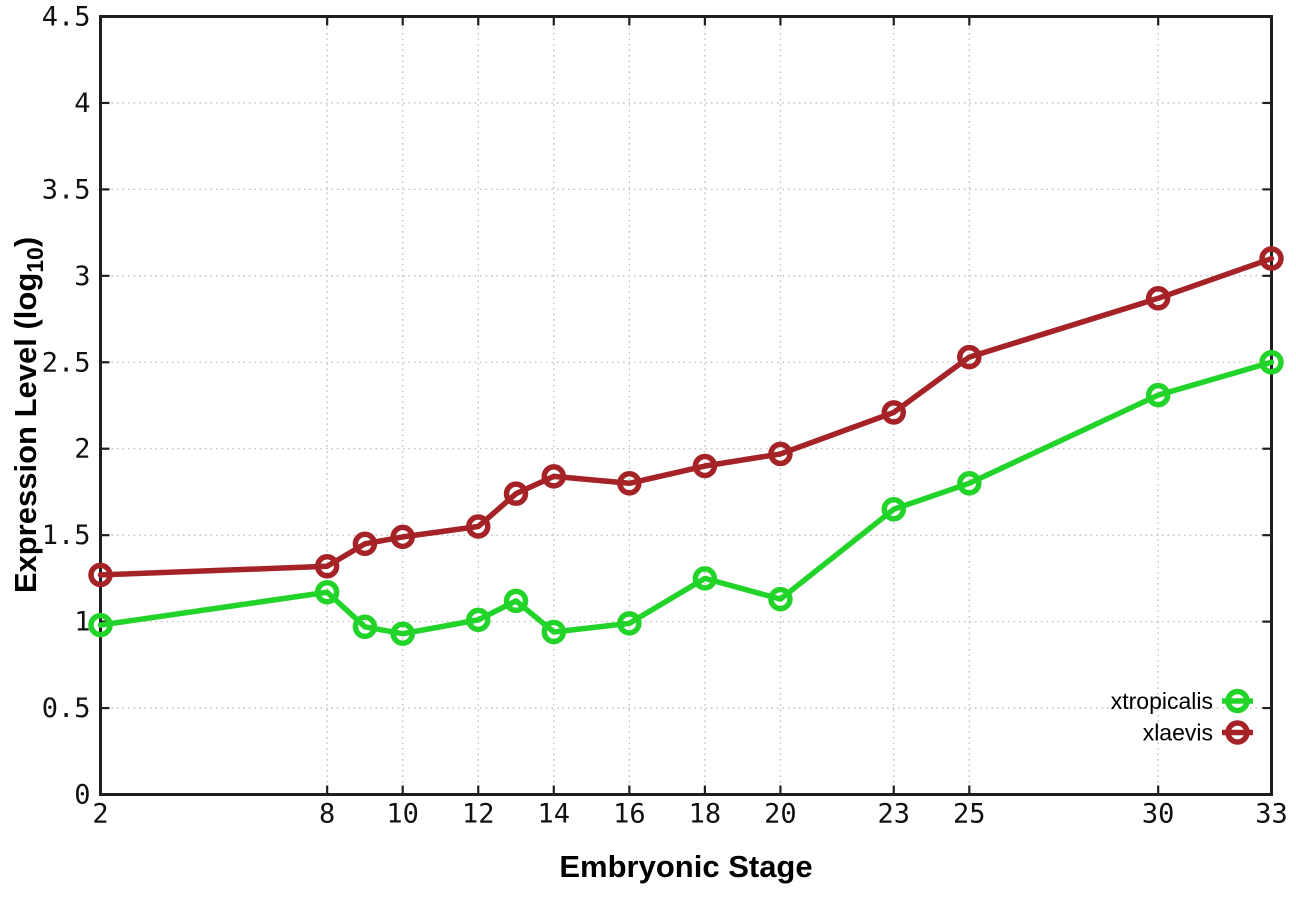 Image resolution: width=1296 pixels, height=907 pixels. What do you see at coordinates (894, 814) in the screenshot?
I see `x-tick-label: 23` at bounding box center [894, 814].